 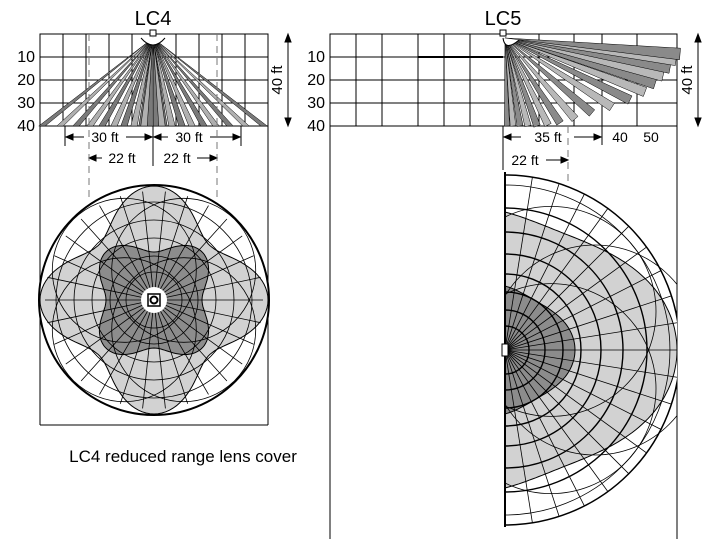 I want to click on lc4-center-sensor-dot, so click(x=154, y=300).